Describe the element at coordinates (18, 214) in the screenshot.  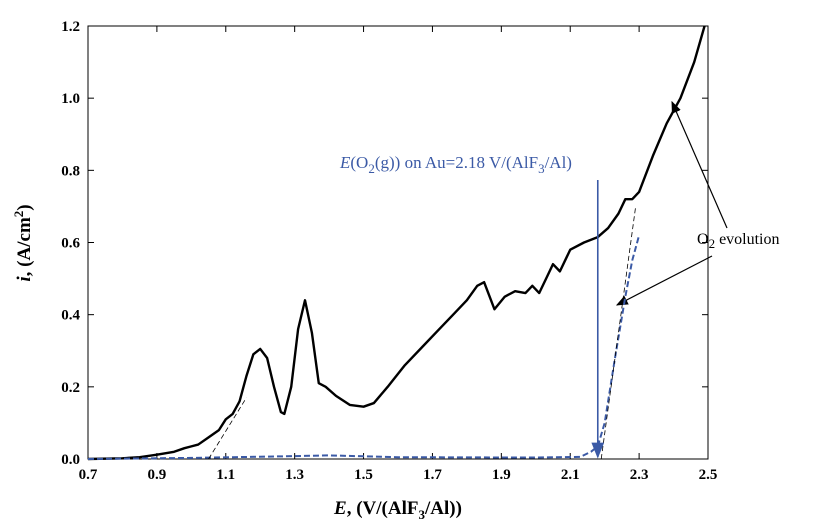
I see `y-label-part: 2` at that location.